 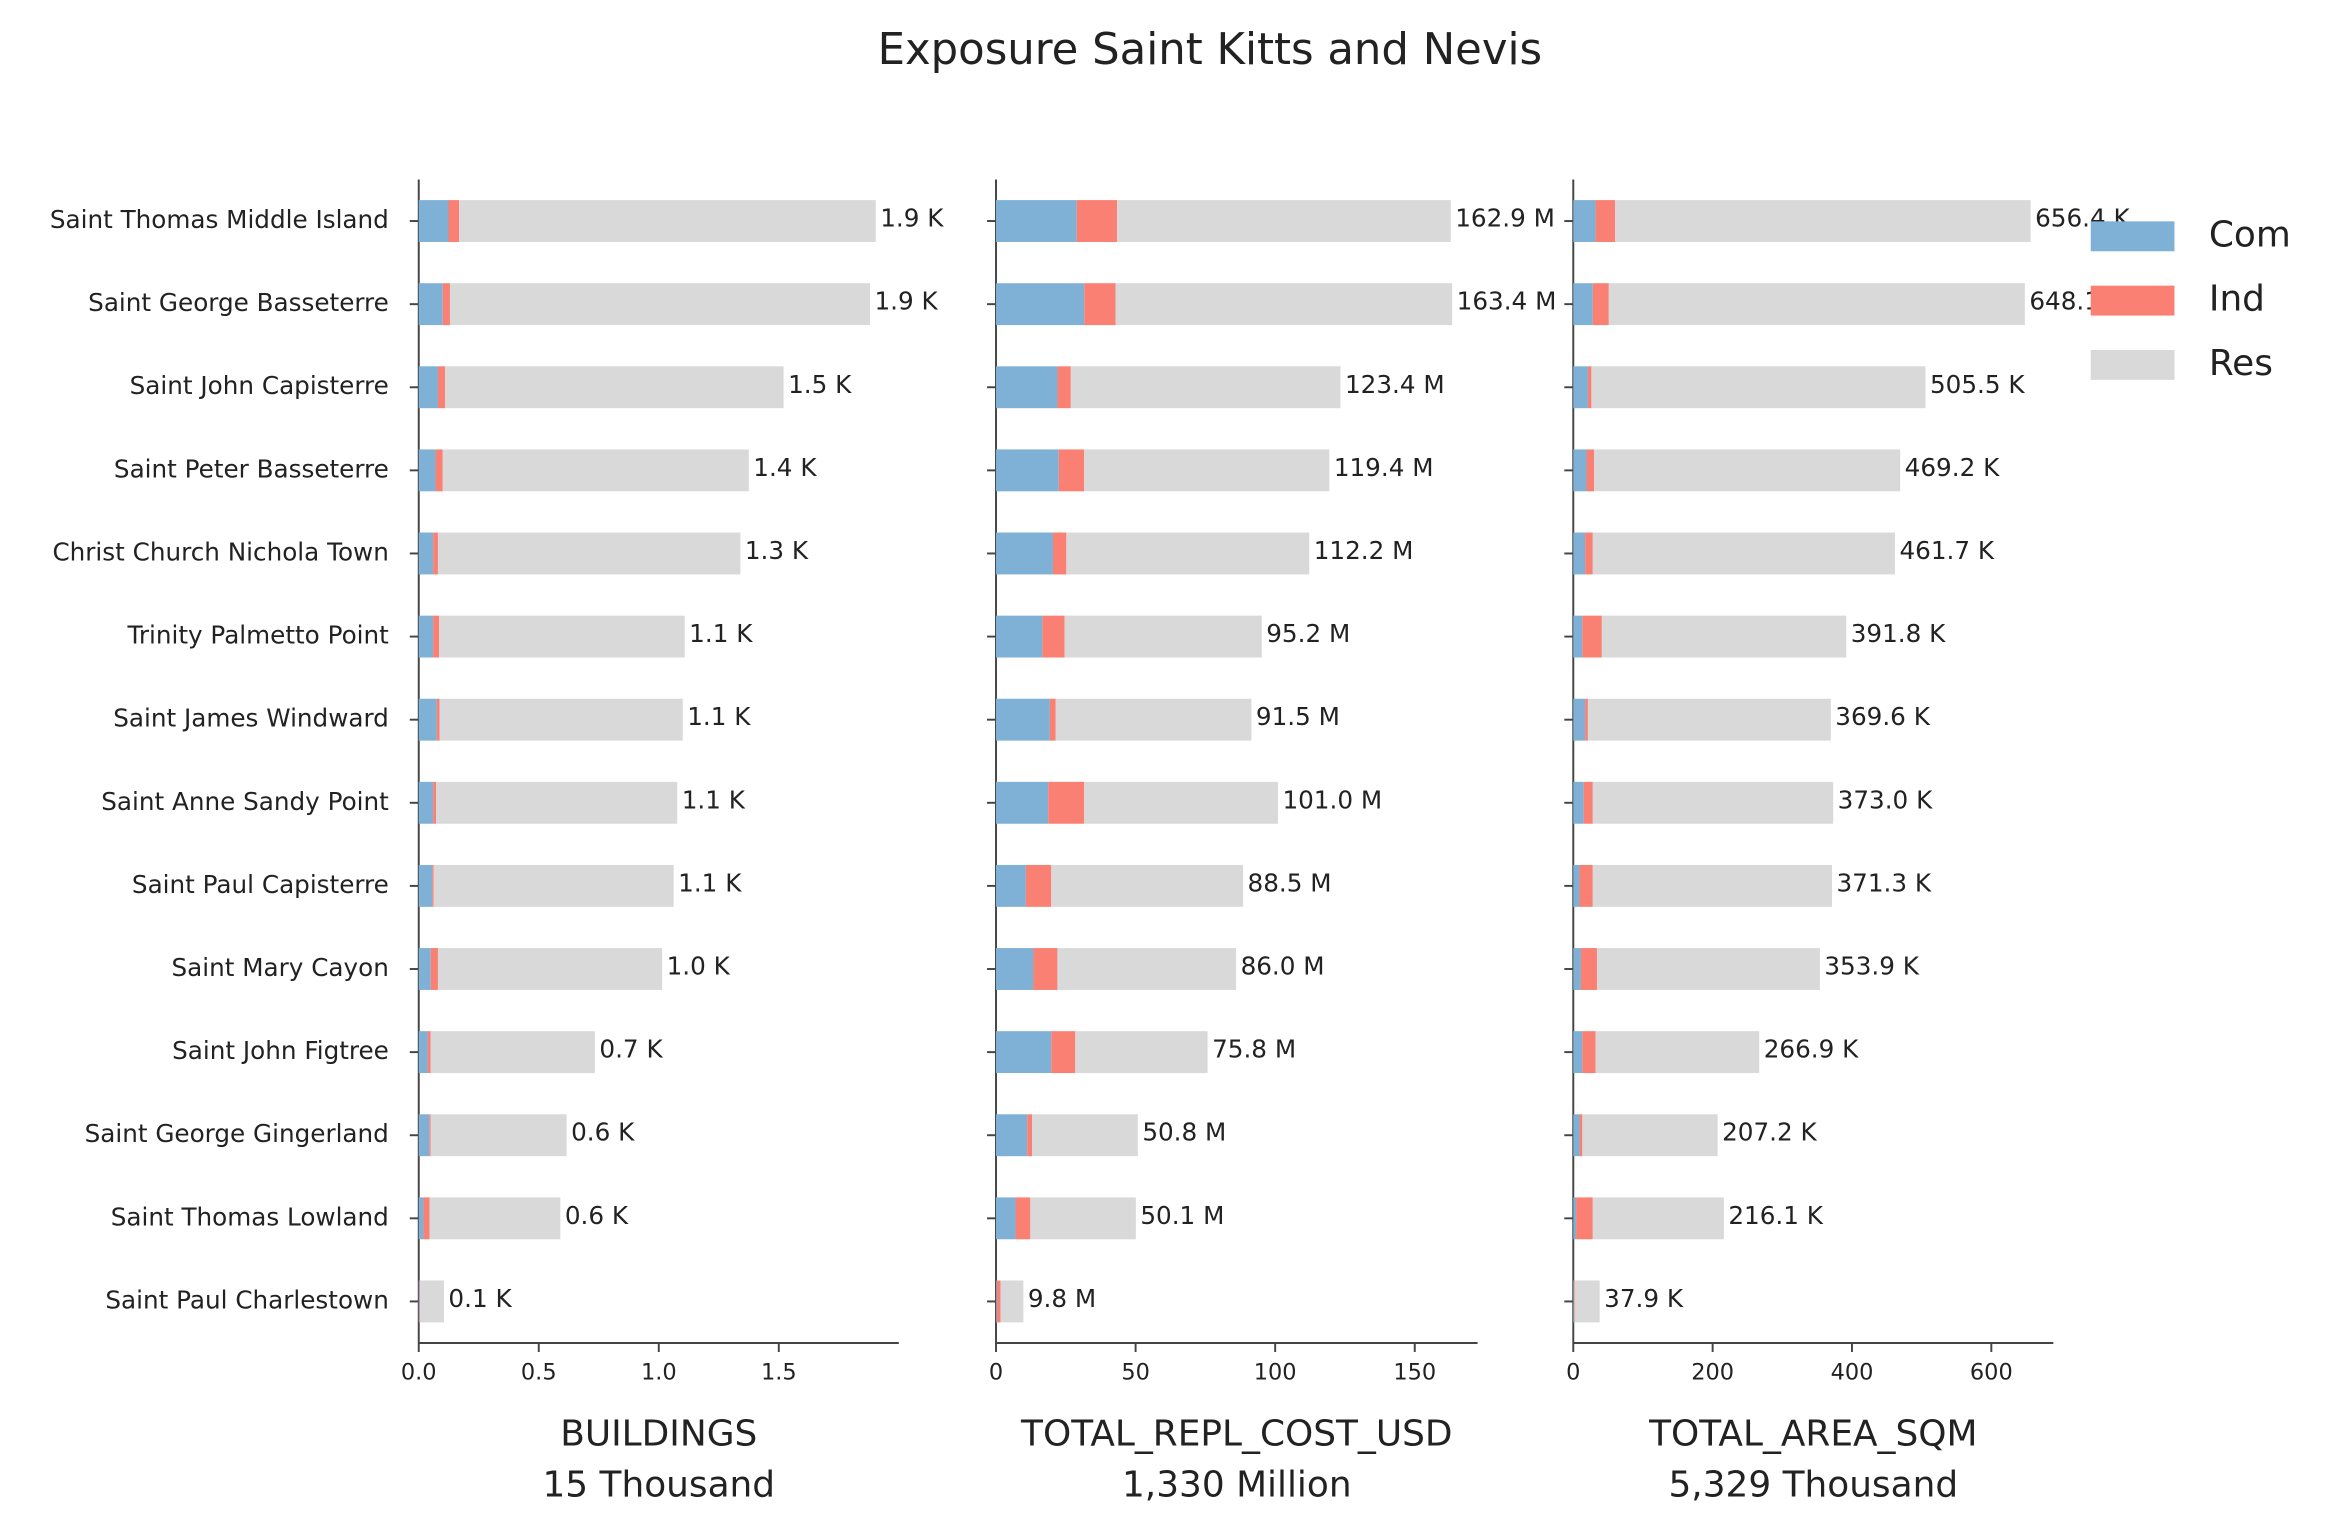 What do you see at coordinates (1644, 1298) in the screenshot?
I see `total-label: 37.9 K` at bounding box center [1644, 1298].